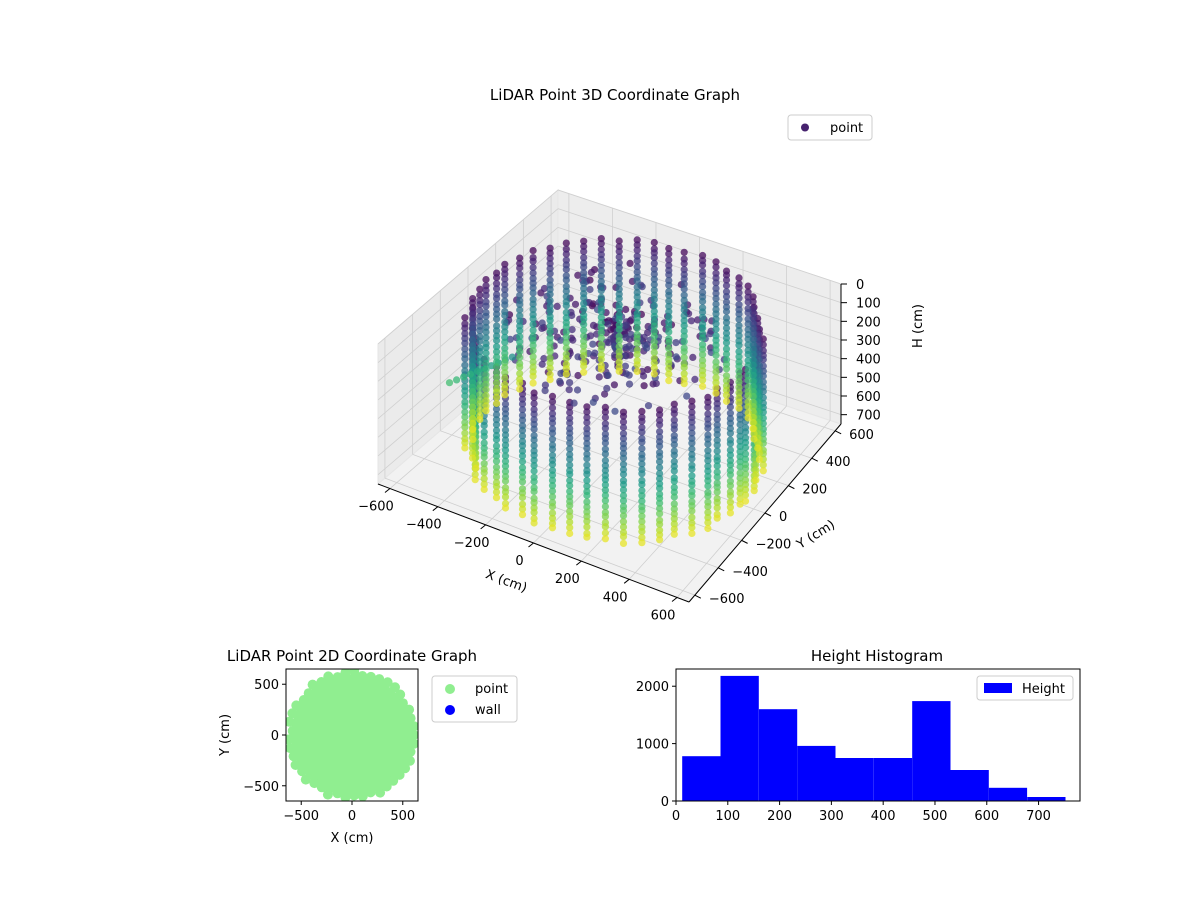 The height and width of the screenshot is (900, 1200). Describe the element at coordinates (861, 435) in the screenshot. I see `chart-3d-y-tick-label: 600` at that location.